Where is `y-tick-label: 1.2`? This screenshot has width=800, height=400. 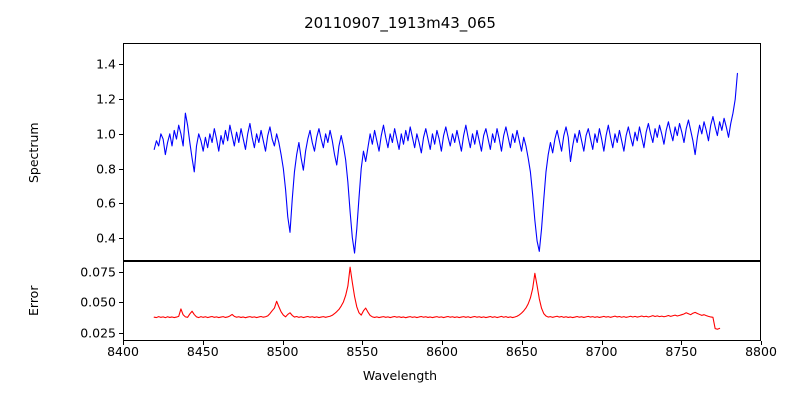 y-tick-label: 1.2 is located at coordinates (106, 99).